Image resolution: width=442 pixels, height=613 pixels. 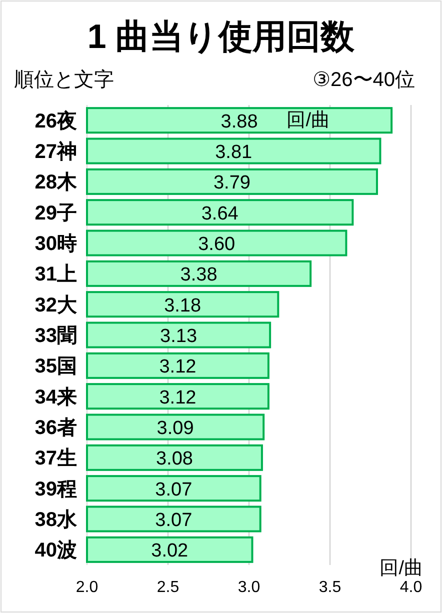 I want to click on y-tick-label: 28木, so click(x=56, y=183).